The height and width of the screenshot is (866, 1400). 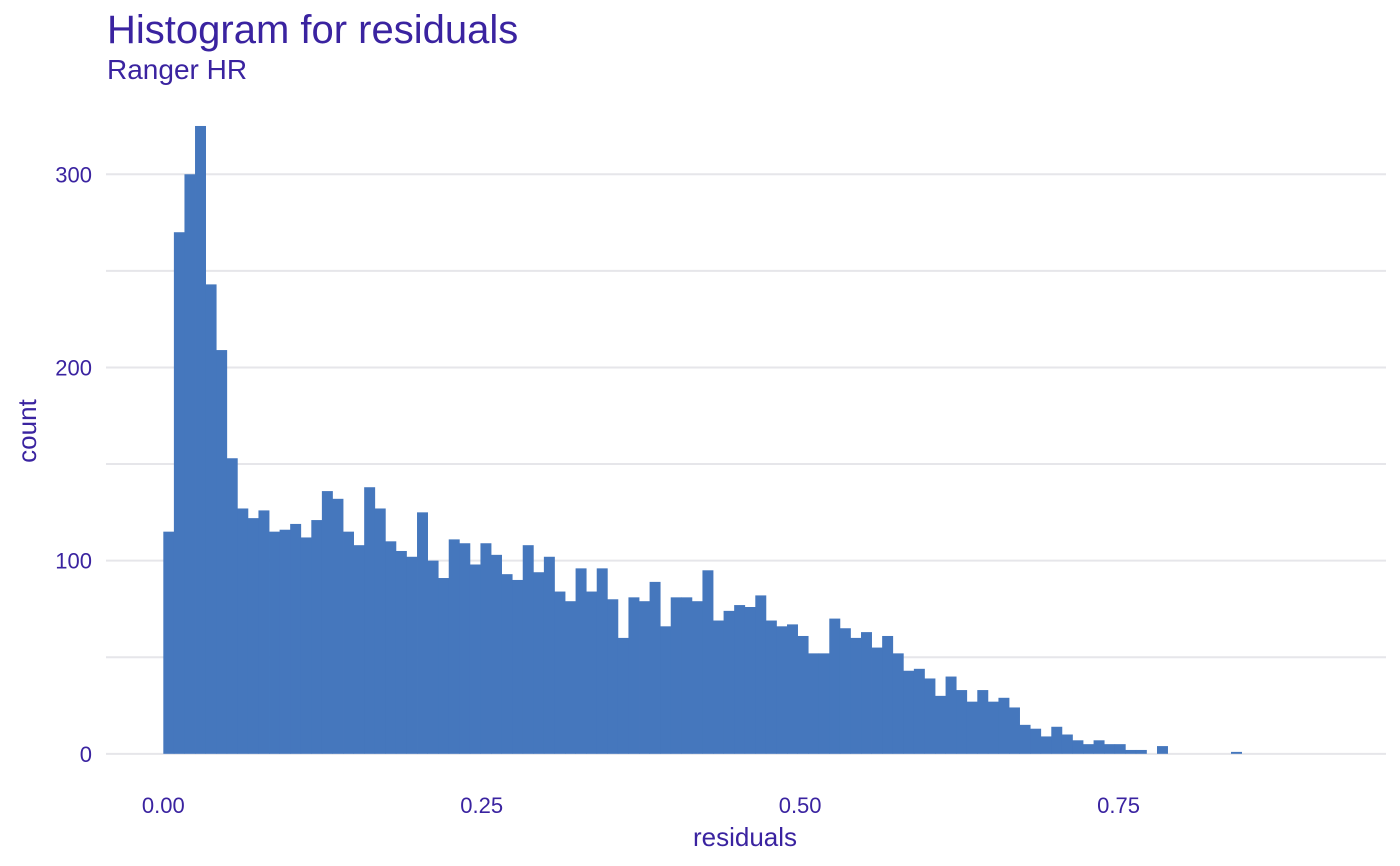 What do you see at coordinates (163, 805) in the screenshot?
I see `x-tick-label: 0.00` at bounding box center [163, 805].